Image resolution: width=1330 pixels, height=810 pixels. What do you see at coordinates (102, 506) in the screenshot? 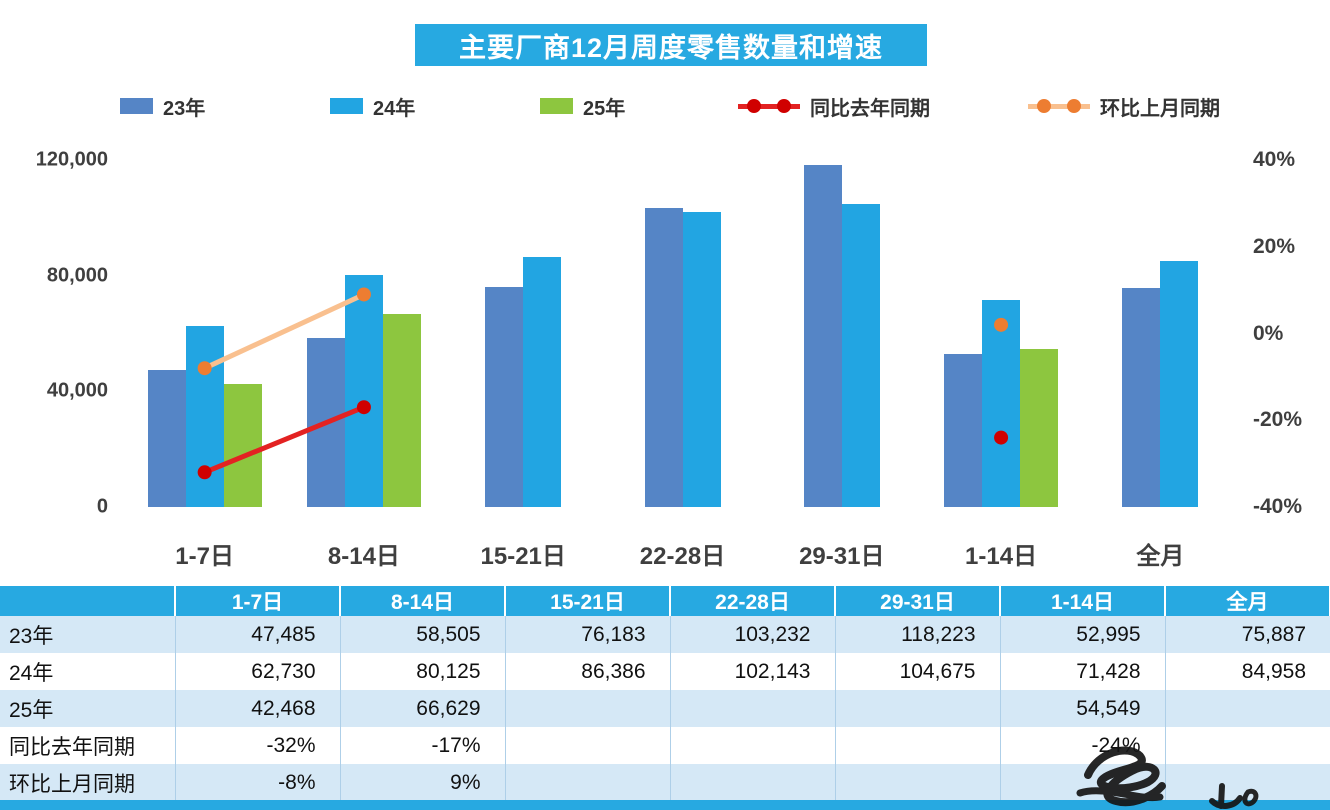
I see `left-axis-tick: 0` at bounding box center [102, 506].